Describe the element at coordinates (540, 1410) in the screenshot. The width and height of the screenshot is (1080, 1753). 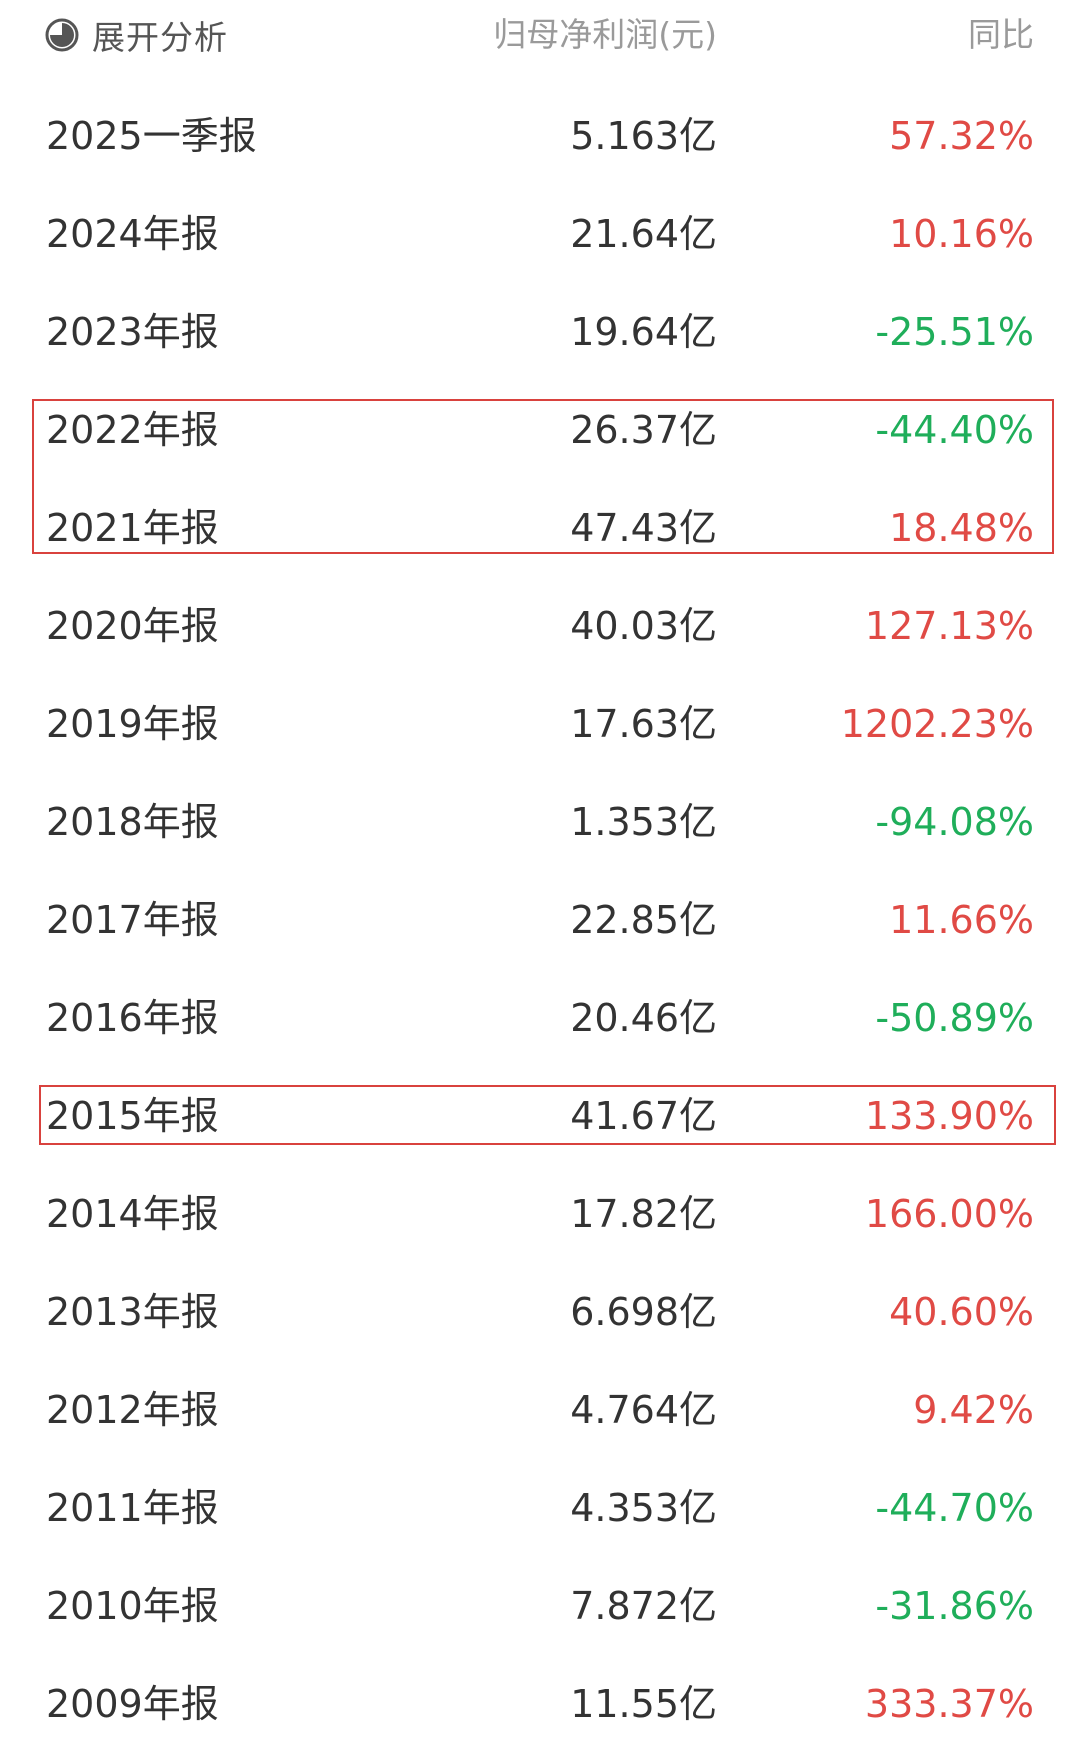
I see `table-row: 2012年报 4.764亿 9.42%` at that location.